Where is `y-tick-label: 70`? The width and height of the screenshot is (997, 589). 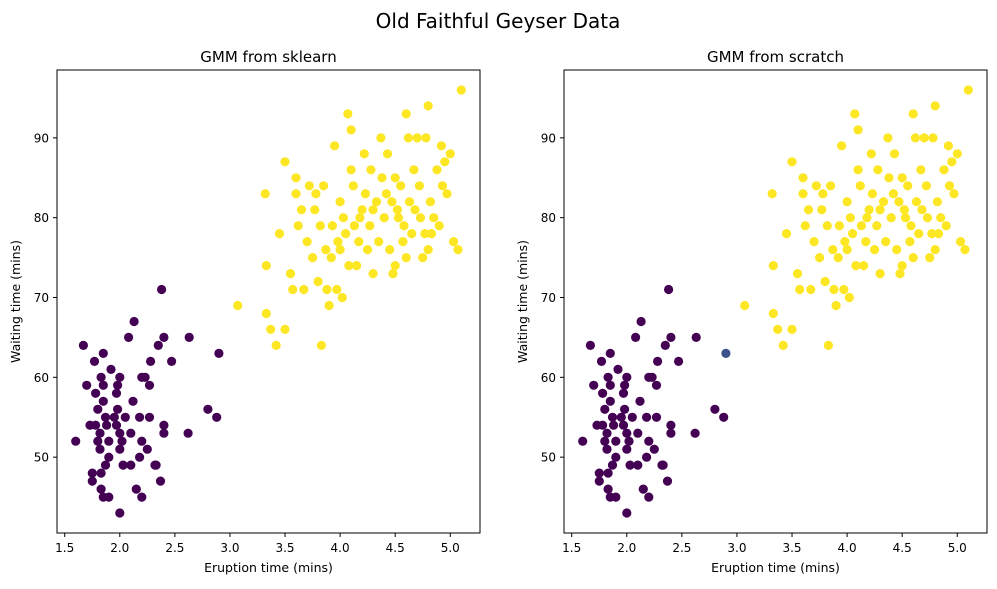 y-tick-label: 70 is located at coordinates (548, 298).